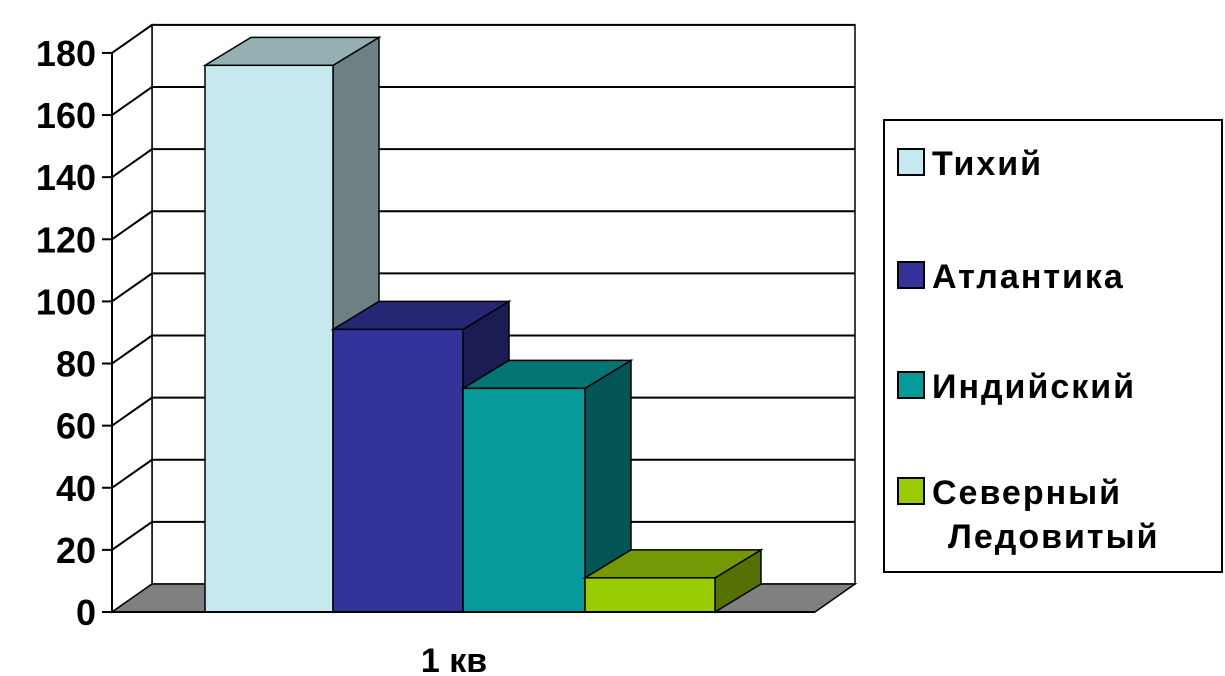 This screenshot has width=1225, height=676. What do you see at coordinates (76, 364) in the screenshot?
I see `y-tick-label: 80` at bounding box center [76, 364].